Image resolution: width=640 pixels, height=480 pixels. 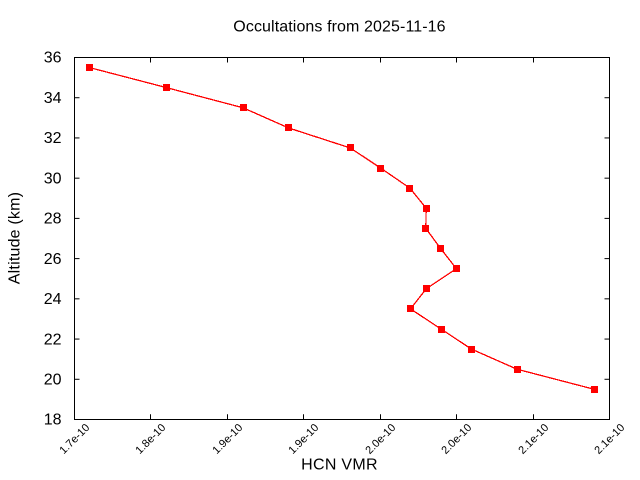 I want to click on svg-text: 36, so click(x=53, y=58).